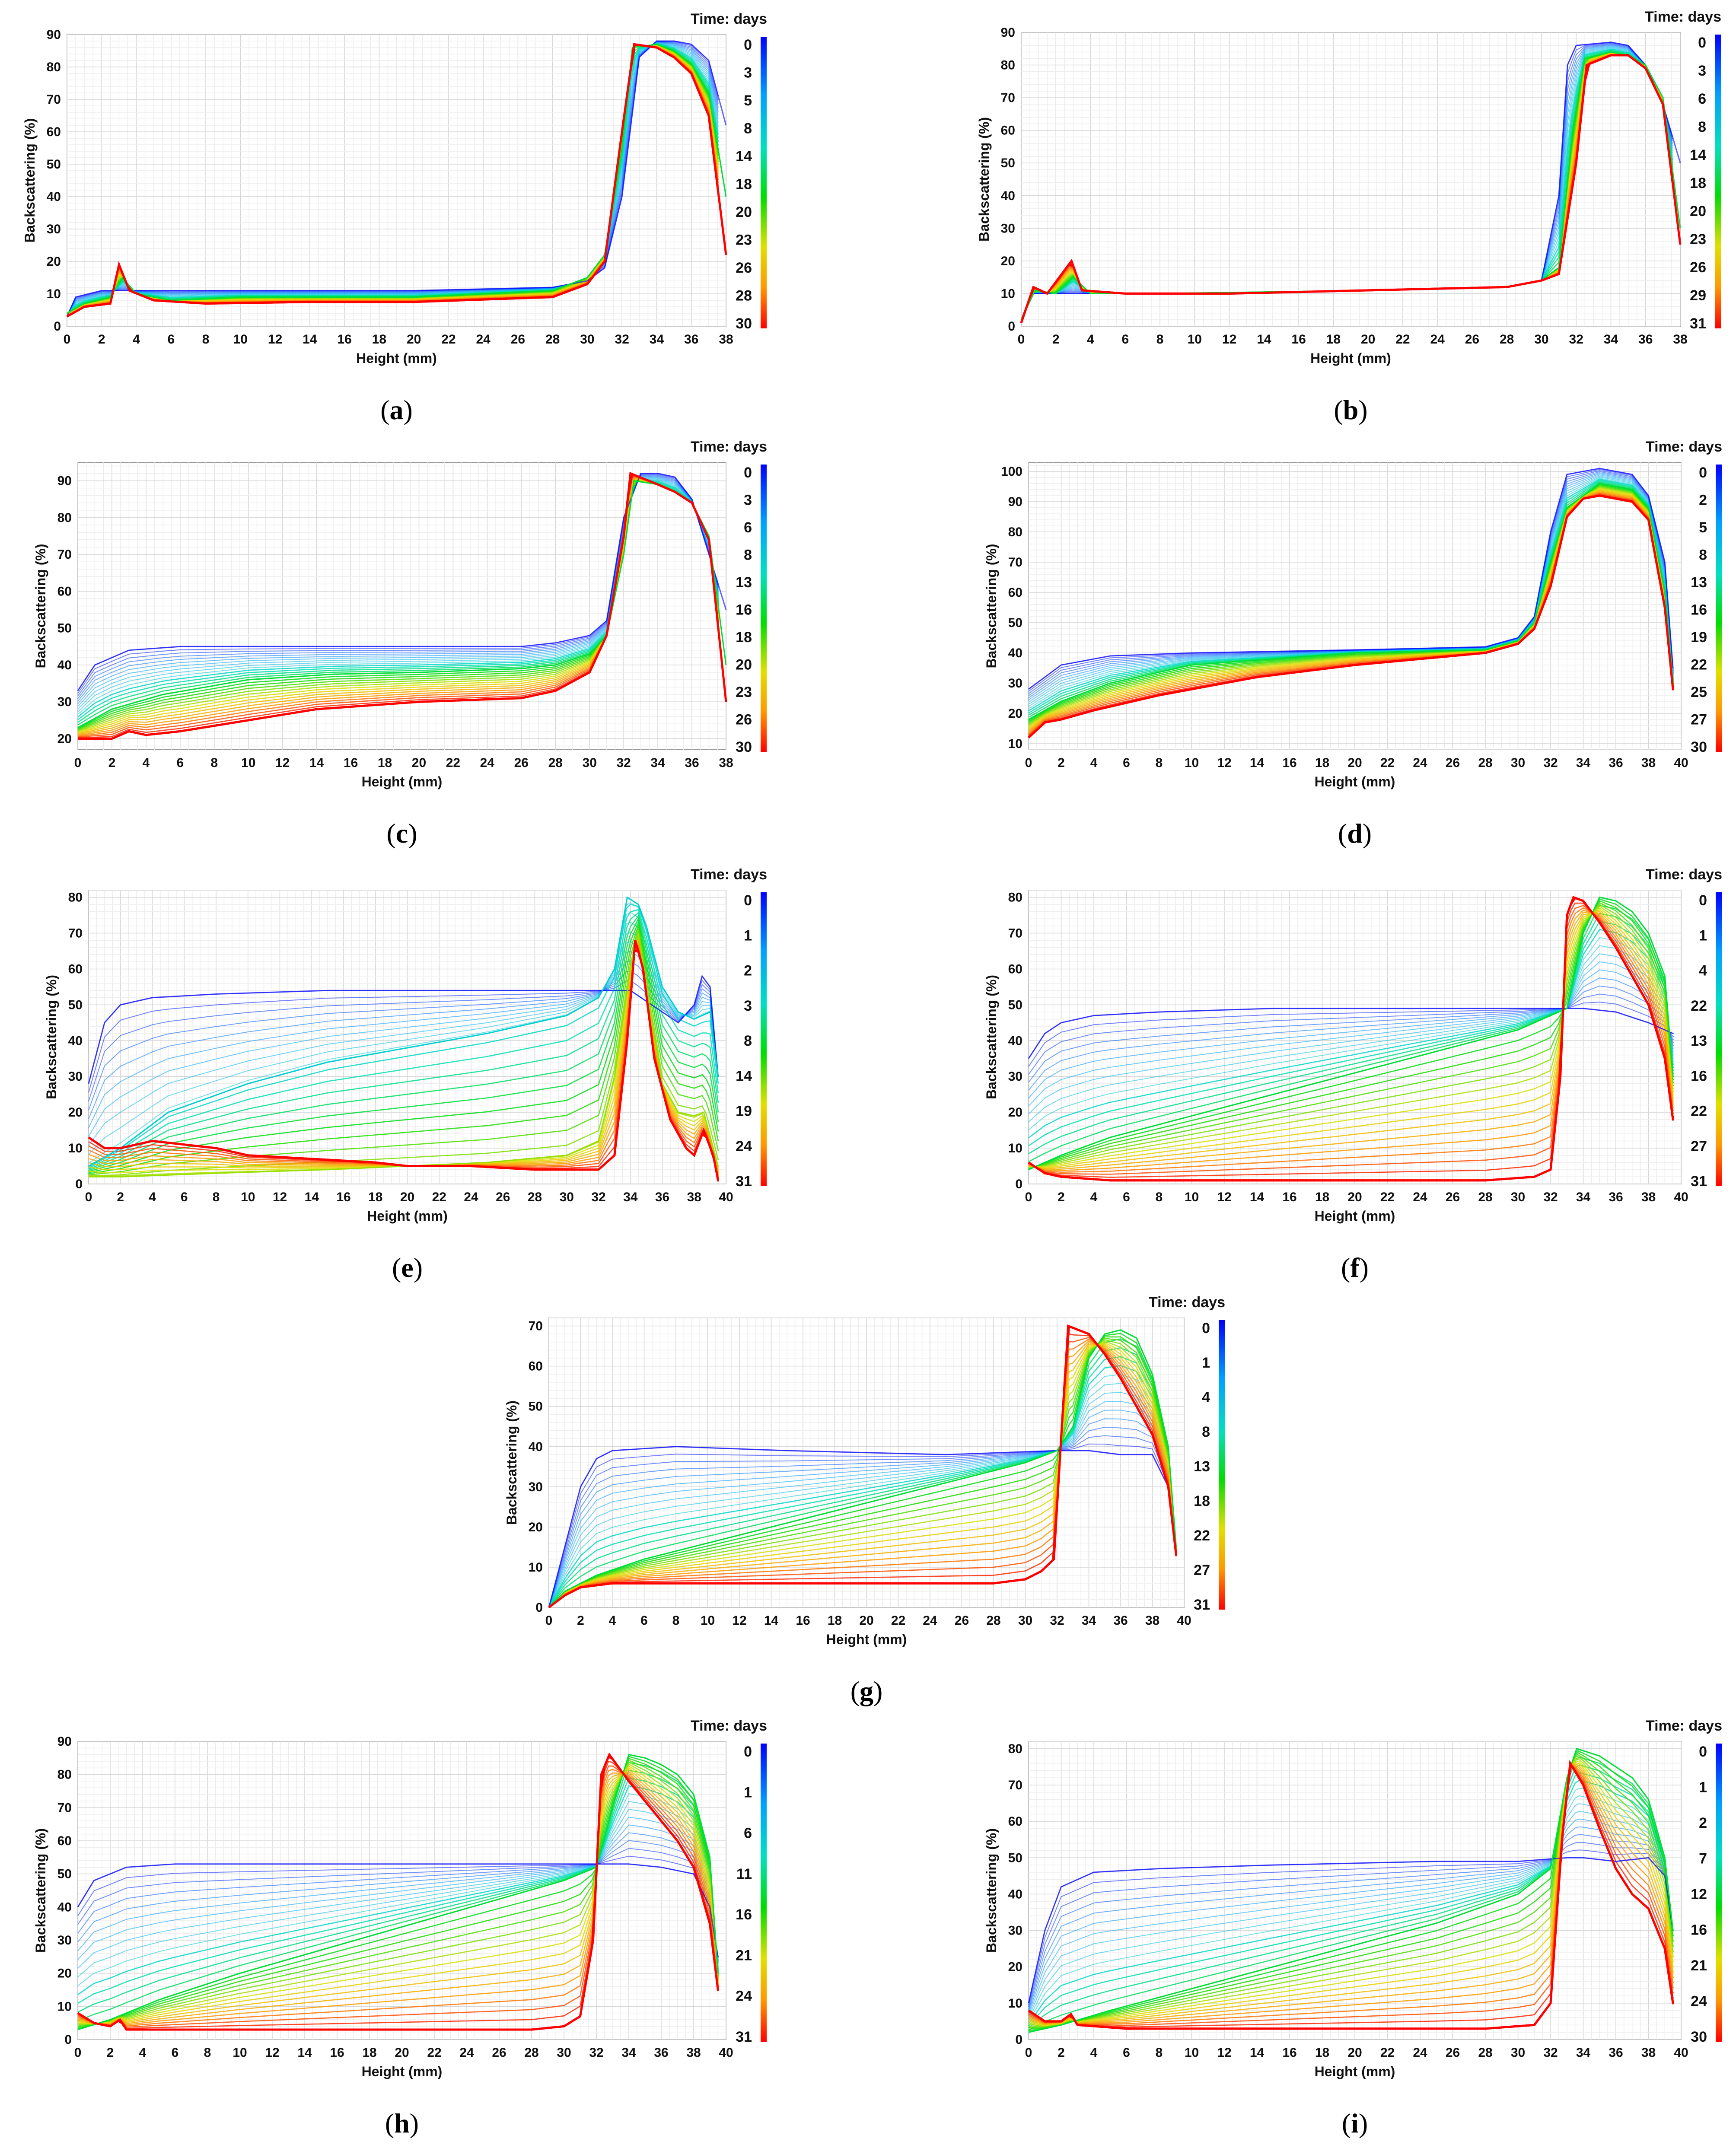  What do you see at coordinates (407, 1216) in the screenshot?
I see `x-axis-label: Height (mm)` at bounding box center [407, 1216].